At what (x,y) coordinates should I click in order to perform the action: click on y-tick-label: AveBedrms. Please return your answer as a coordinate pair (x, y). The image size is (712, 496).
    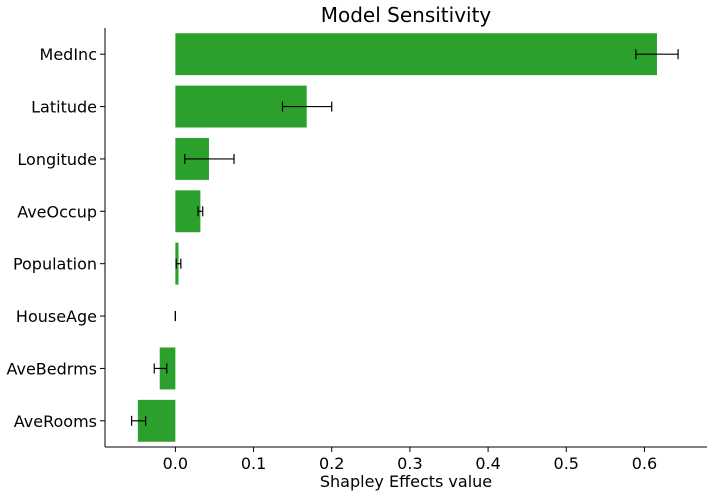
    Looking at the image, I should click on (51, 368).